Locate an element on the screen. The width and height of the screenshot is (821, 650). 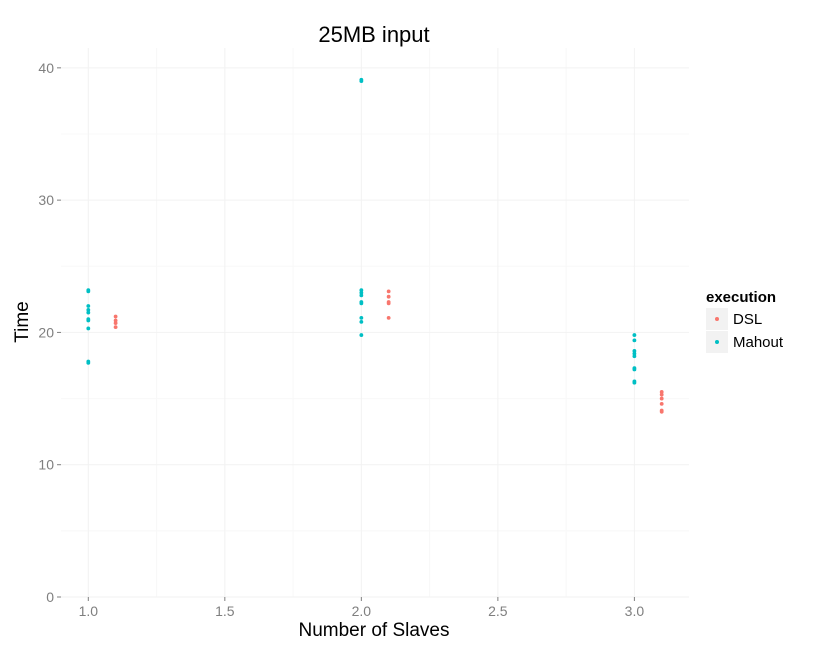
x-tick-label: 2.5 is located at coordinates (498, 611).